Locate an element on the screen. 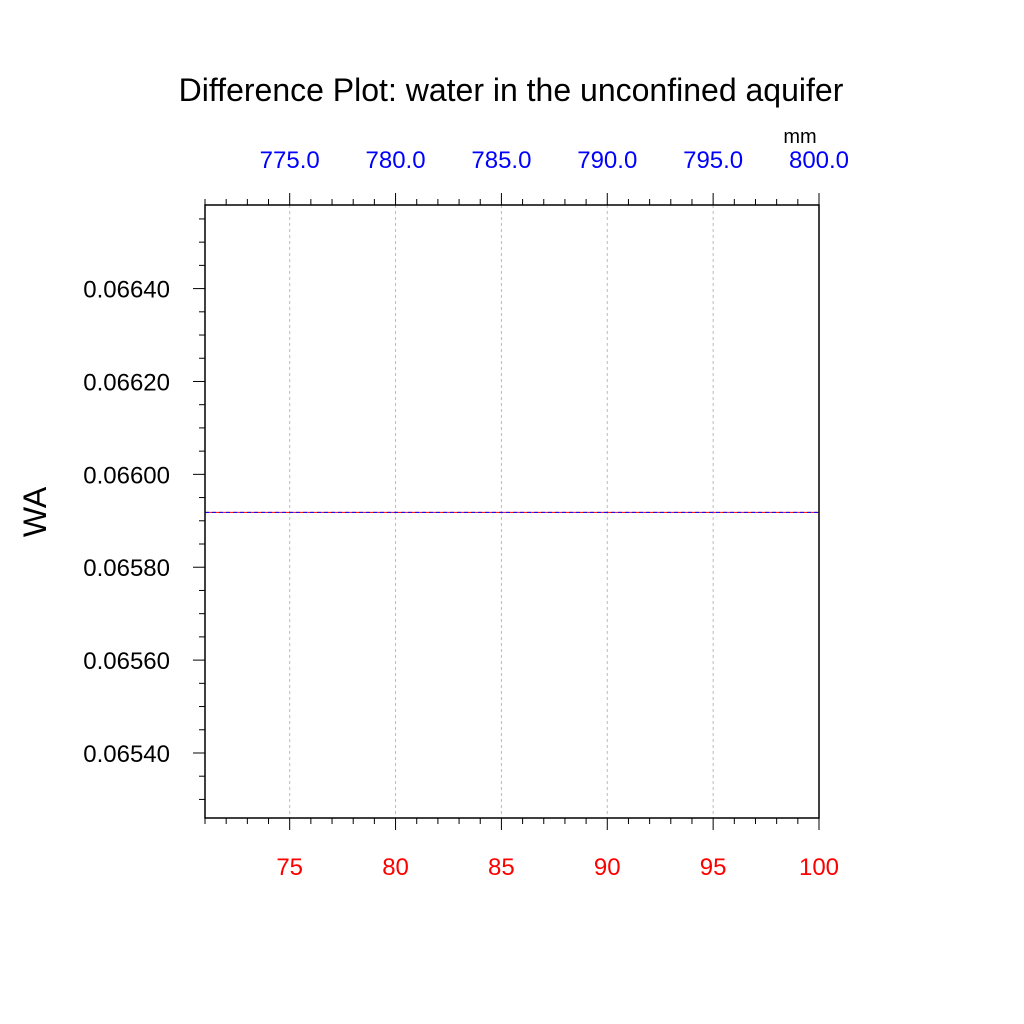  y-tick-label: 0.06640 is located at coordinates (126, 290).